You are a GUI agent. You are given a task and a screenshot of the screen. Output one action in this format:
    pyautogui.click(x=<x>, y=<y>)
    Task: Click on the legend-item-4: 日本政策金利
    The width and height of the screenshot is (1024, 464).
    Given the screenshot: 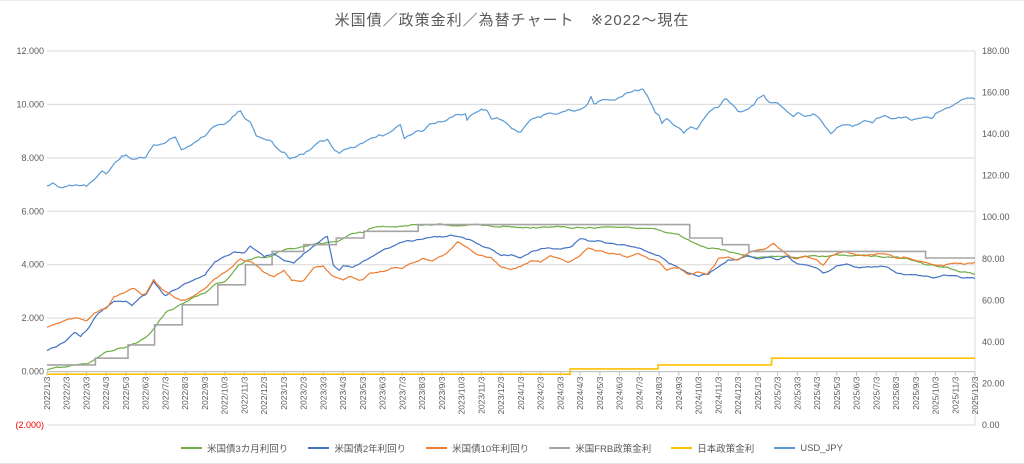 What is the action you would take?
    pyautogui.click(x=712, y=448)
    